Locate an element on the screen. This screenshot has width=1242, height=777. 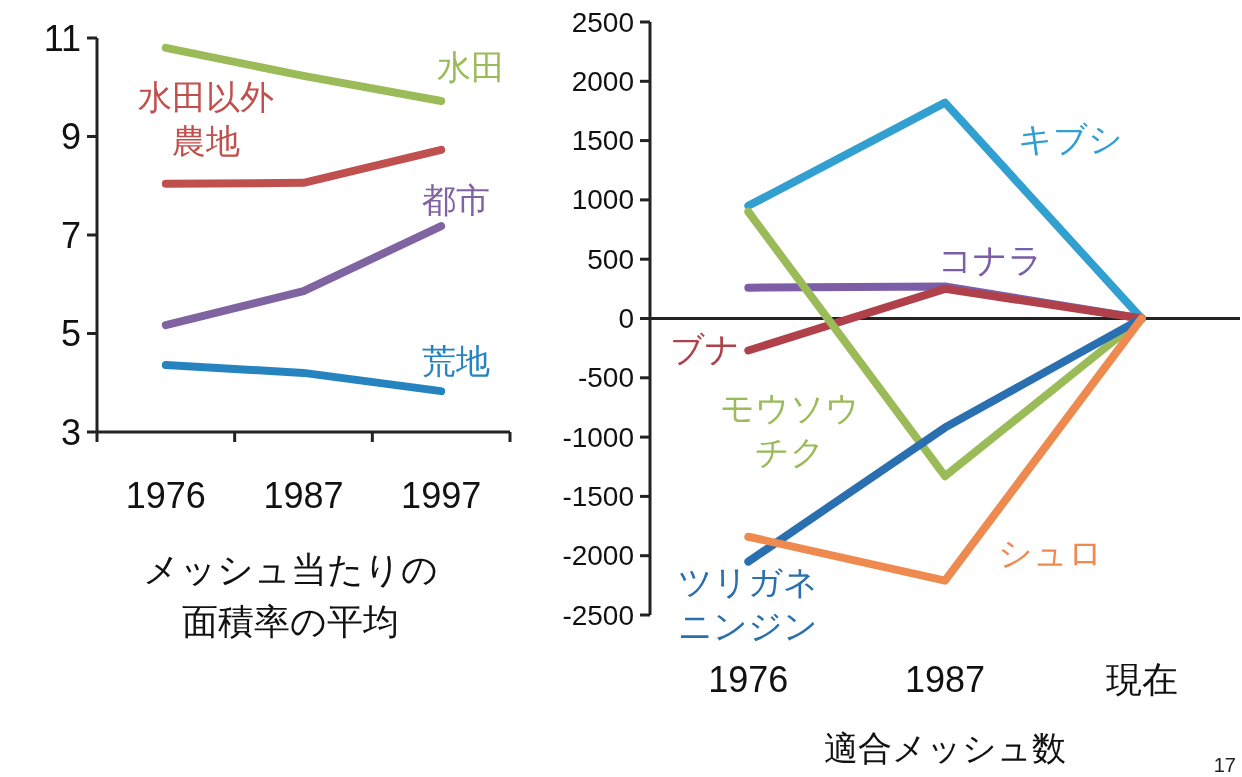
y-tick-label: 7 is located at coordinates (70, 235).